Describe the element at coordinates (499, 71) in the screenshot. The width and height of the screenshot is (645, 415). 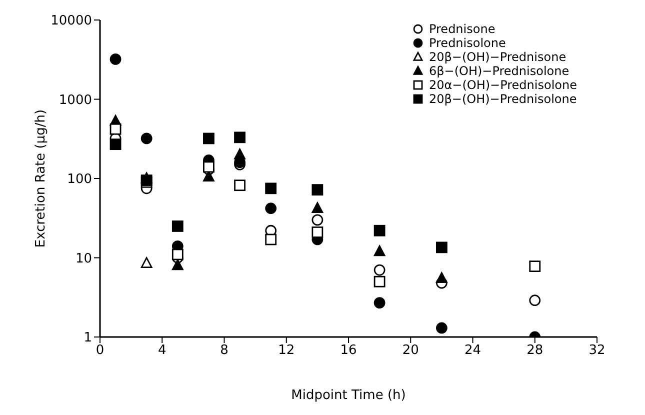
I see `legend-label: 6β−(OH)−Prednisolone` at that location.